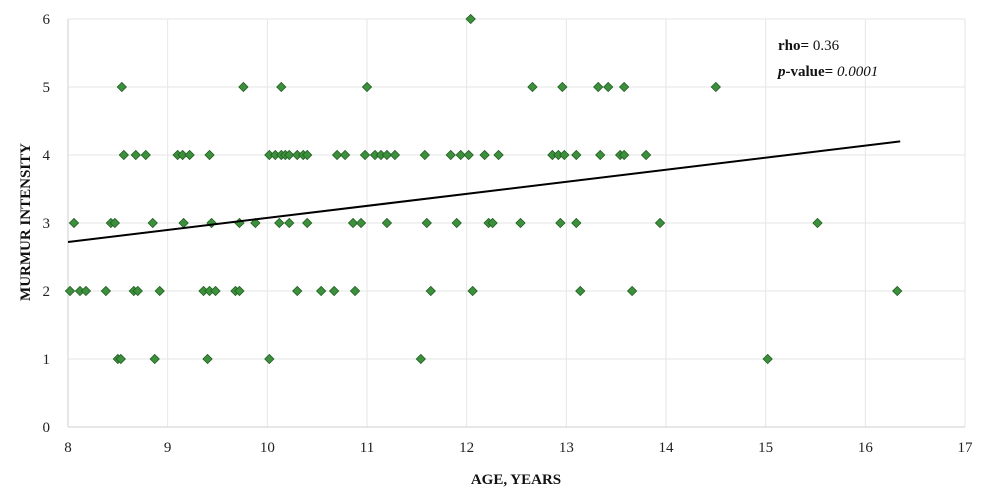 This screenshot has height=490, width=981. I want to click on y-axis-title: MURMUR INTENSITY, so click(26, 222).